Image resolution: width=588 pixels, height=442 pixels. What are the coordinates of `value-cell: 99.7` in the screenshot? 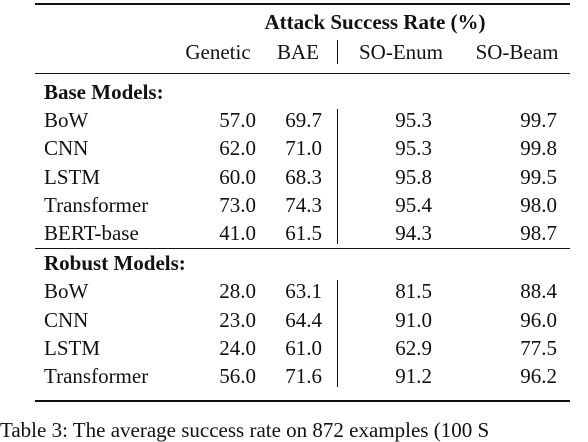 It's located at (538, 120).